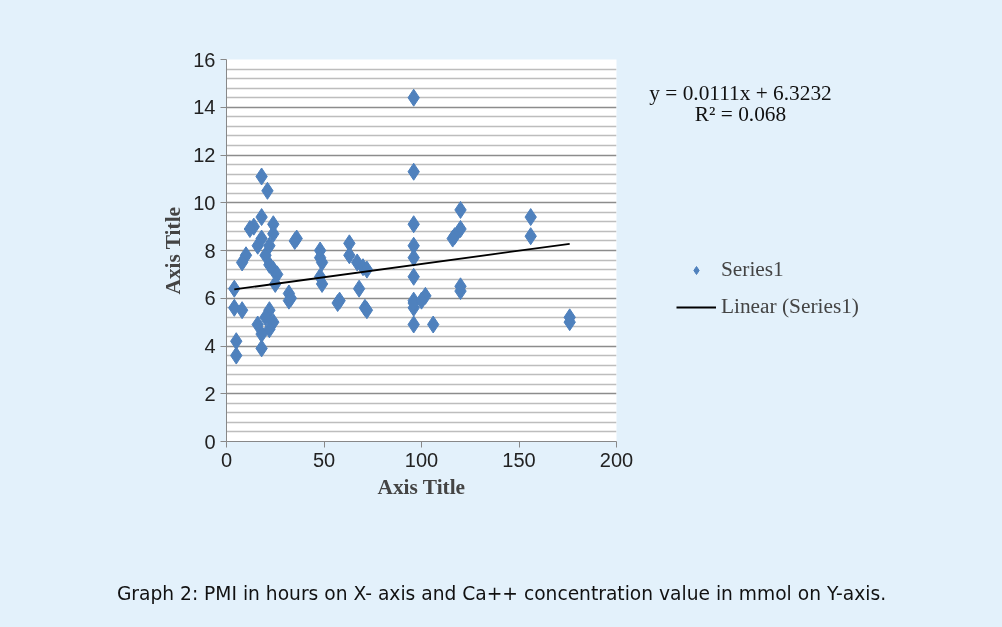 The width and height of the screenshot is (1002, 627). I want to click on x-tick-label: 150, so click(519, 459).